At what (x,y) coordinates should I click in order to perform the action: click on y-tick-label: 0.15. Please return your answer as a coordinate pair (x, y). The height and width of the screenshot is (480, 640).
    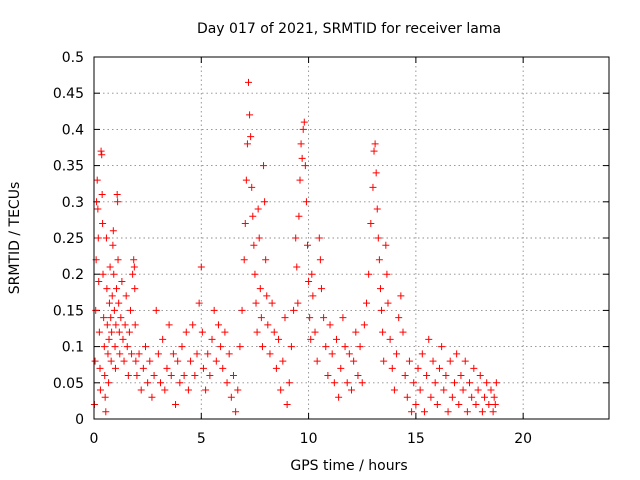
    Looking at the image, I should click on (68, 311).